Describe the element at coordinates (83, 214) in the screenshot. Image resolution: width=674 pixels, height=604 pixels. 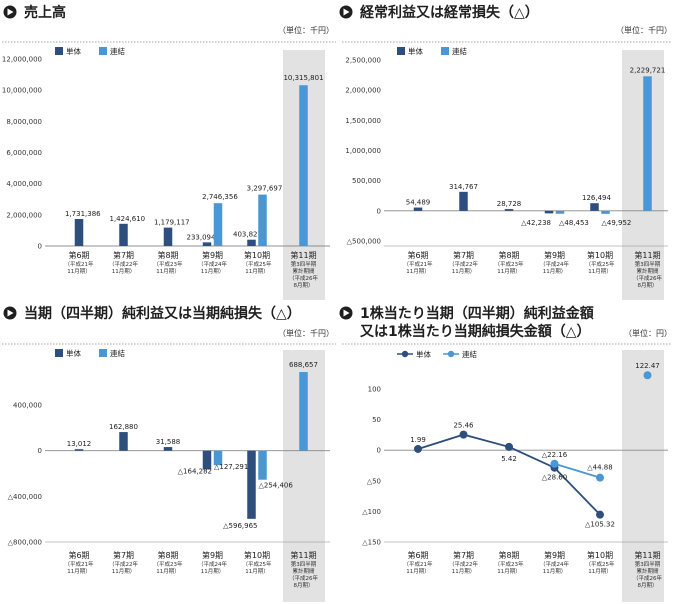
I see `data-label: 1,731,386` at that location.